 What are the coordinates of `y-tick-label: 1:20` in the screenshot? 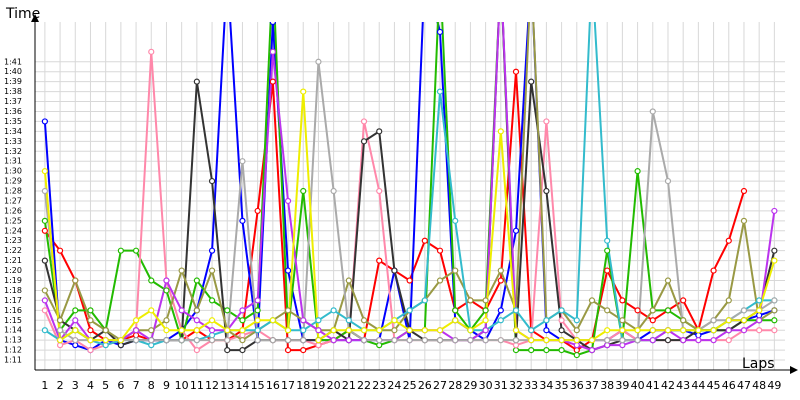 It's located at (13, 270).